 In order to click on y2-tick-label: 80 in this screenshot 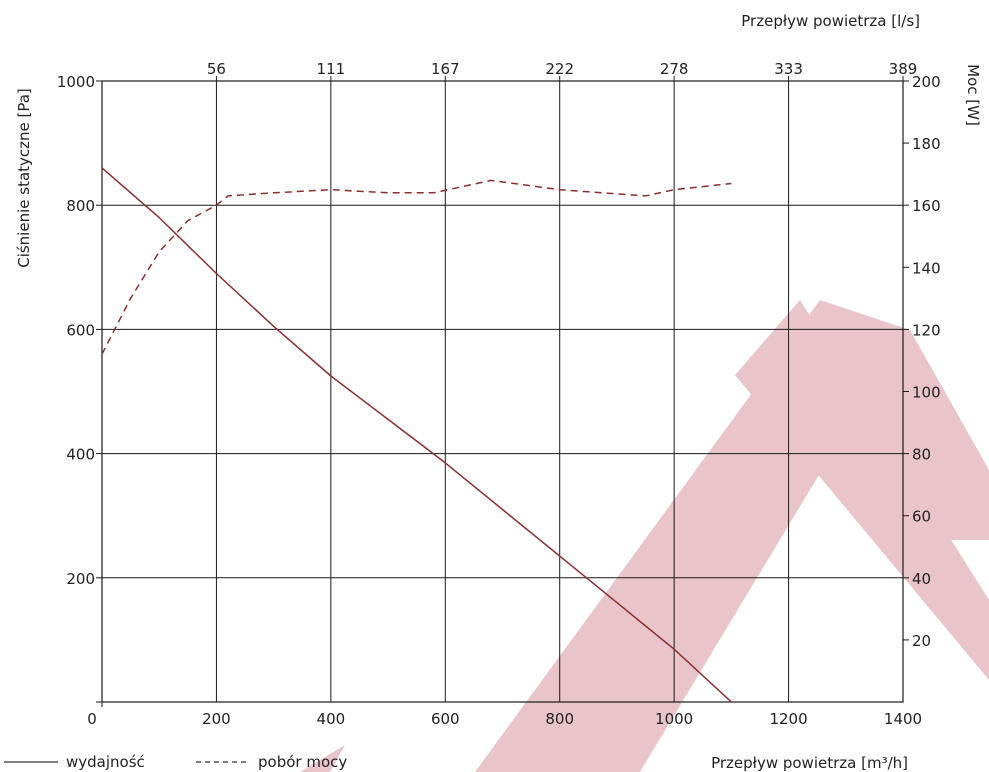, I will do `click(921, 455)`.